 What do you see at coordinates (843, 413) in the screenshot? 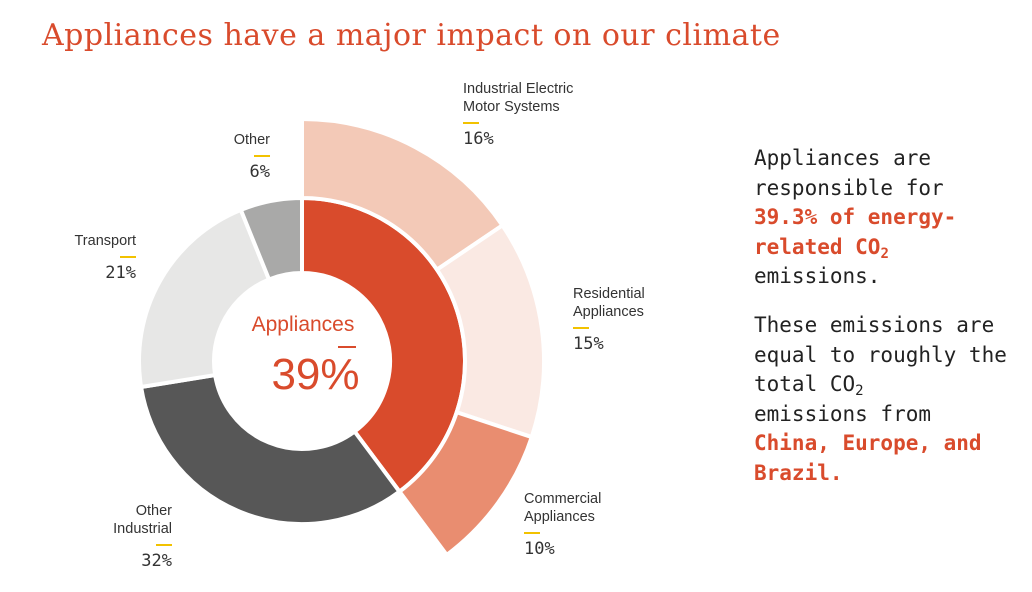
I see `side-text: emissions from` at bounding box center [843, 413].